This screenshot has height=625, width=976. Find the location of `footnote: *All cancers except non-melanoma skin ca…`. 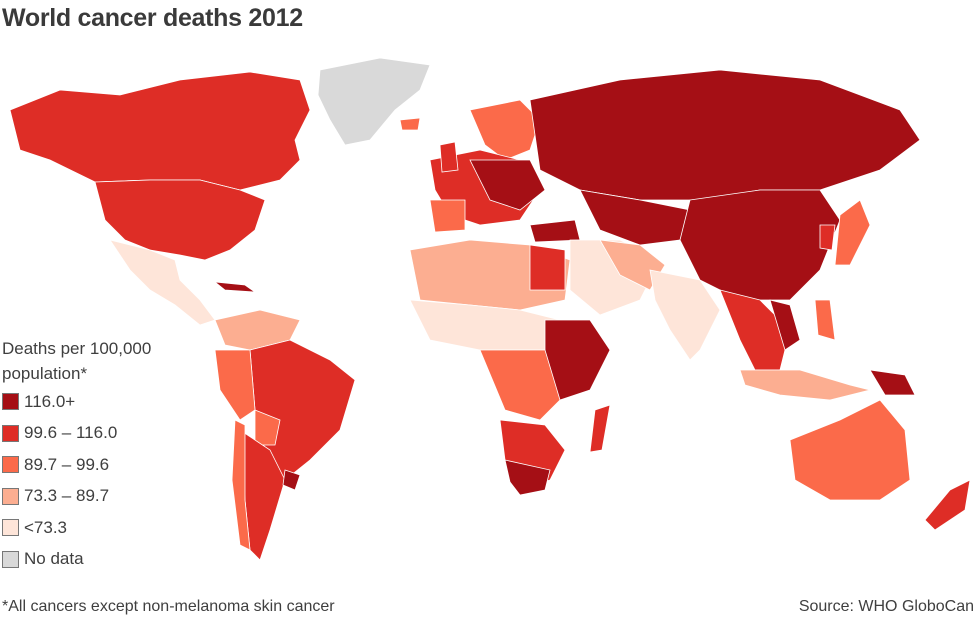

footnote: *All cancers except non-melanoma skin ca… is located at coordinates (168, 606).